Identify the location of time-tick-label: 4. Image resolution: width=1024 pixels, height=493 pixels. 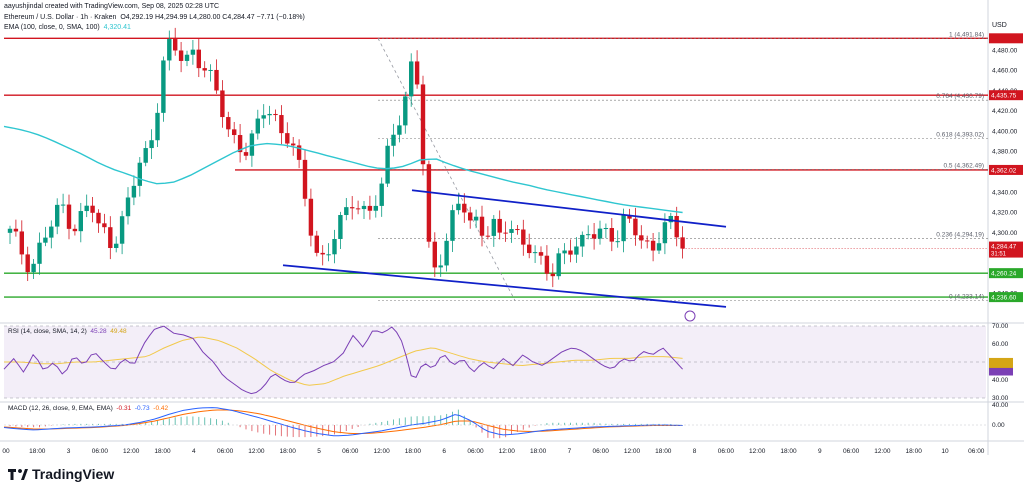
(194, 451).